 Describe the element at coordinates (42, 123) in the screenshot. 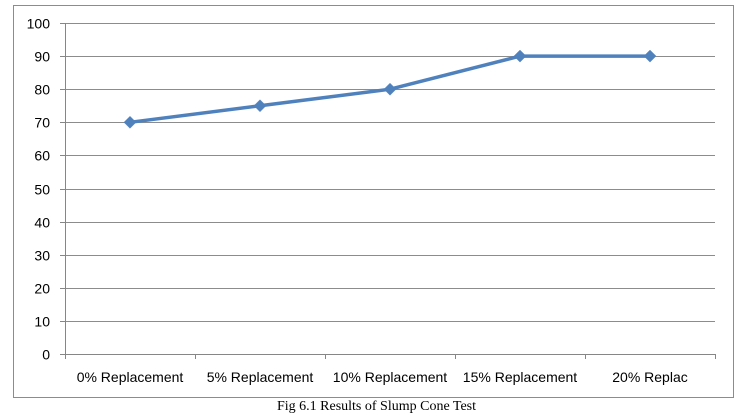

I see `y-tick-label-70: 70` at that location.